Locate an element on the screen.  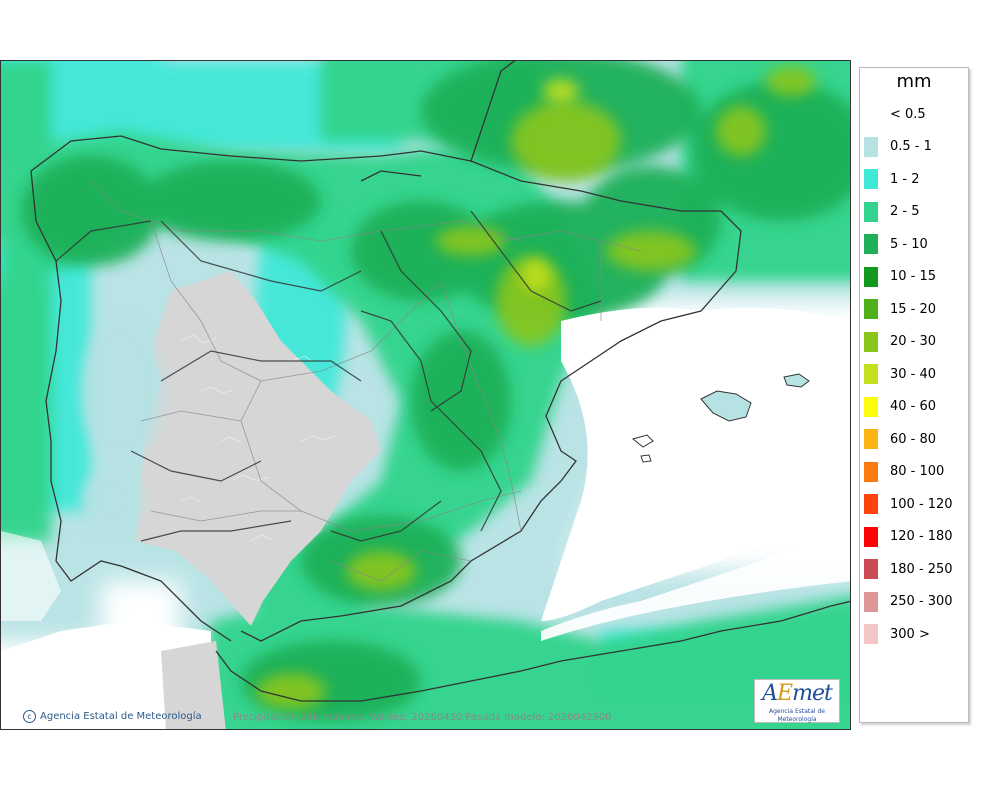
agency-credit: c Agencia Estatal de Meteorología is located at coordinates (112, 716).